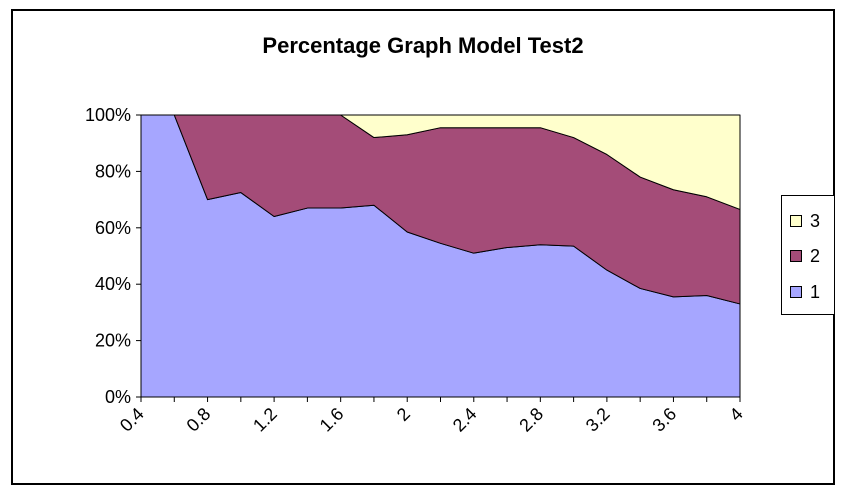 The width and height of the screenshot is (850, 500). I want to click on x-tick-label: 2.4, so click(465, 420).